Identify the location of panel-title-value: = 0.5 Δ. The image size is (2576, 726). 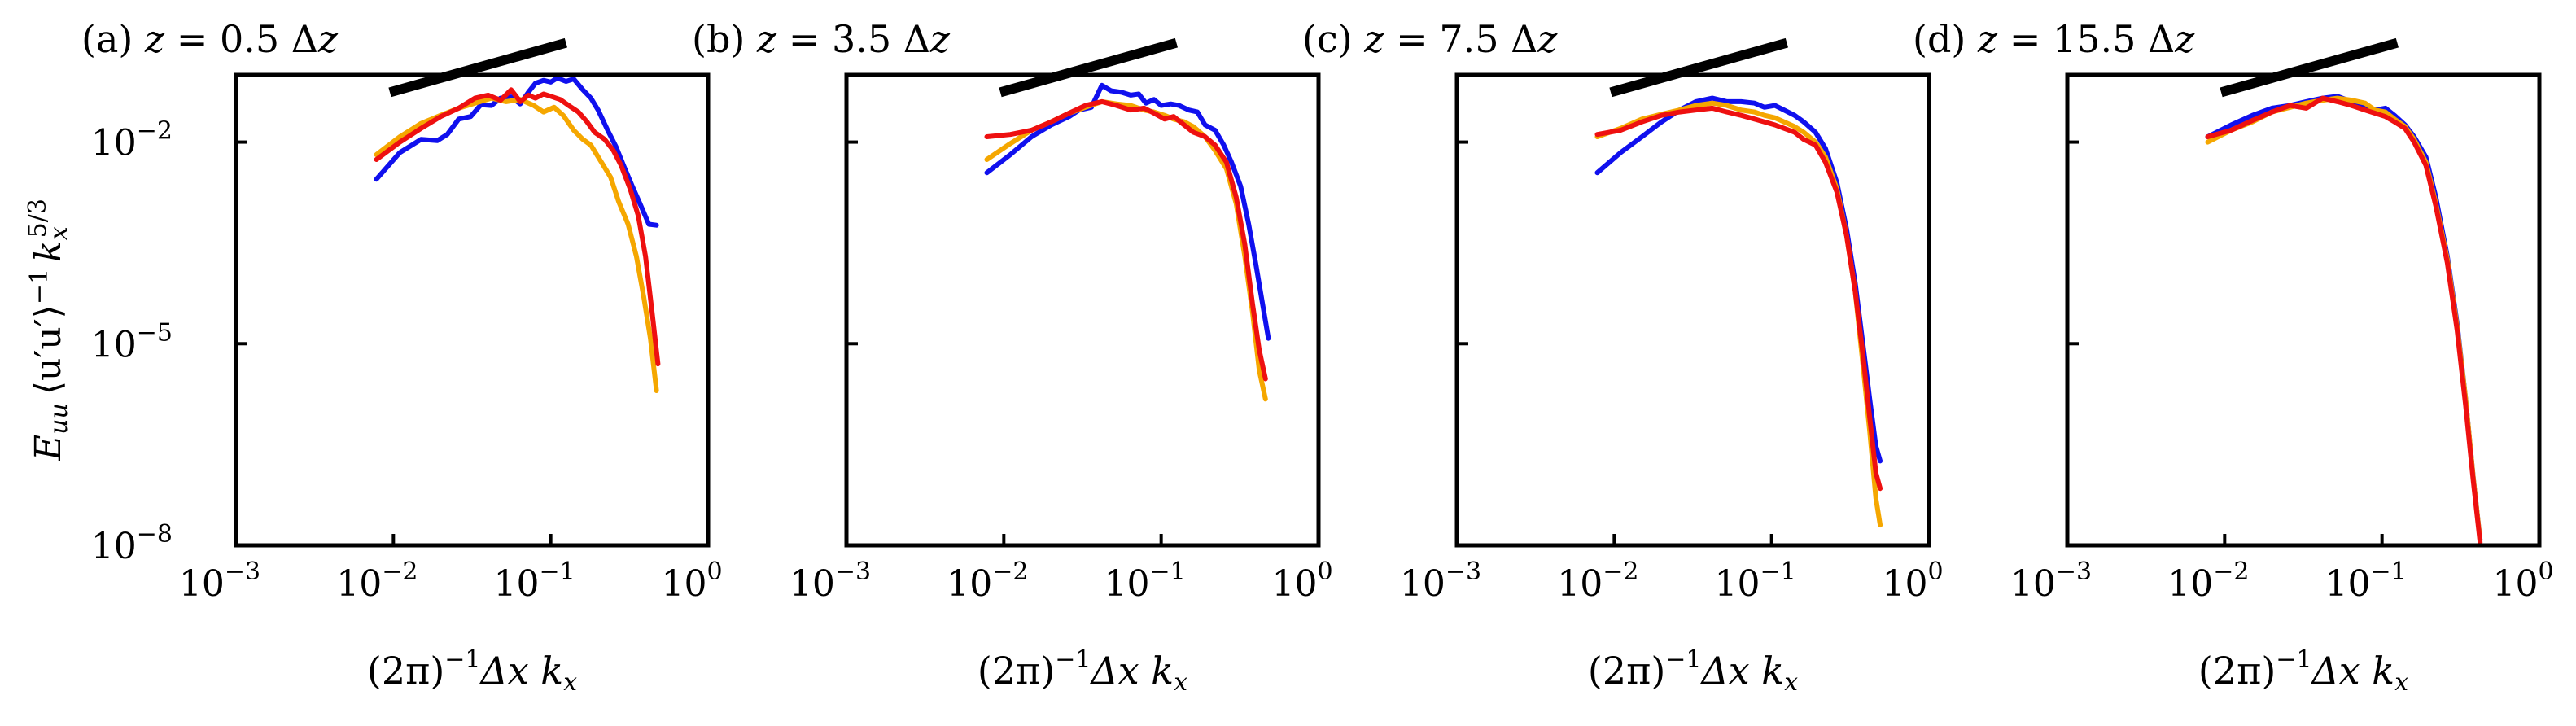
(241, 39).